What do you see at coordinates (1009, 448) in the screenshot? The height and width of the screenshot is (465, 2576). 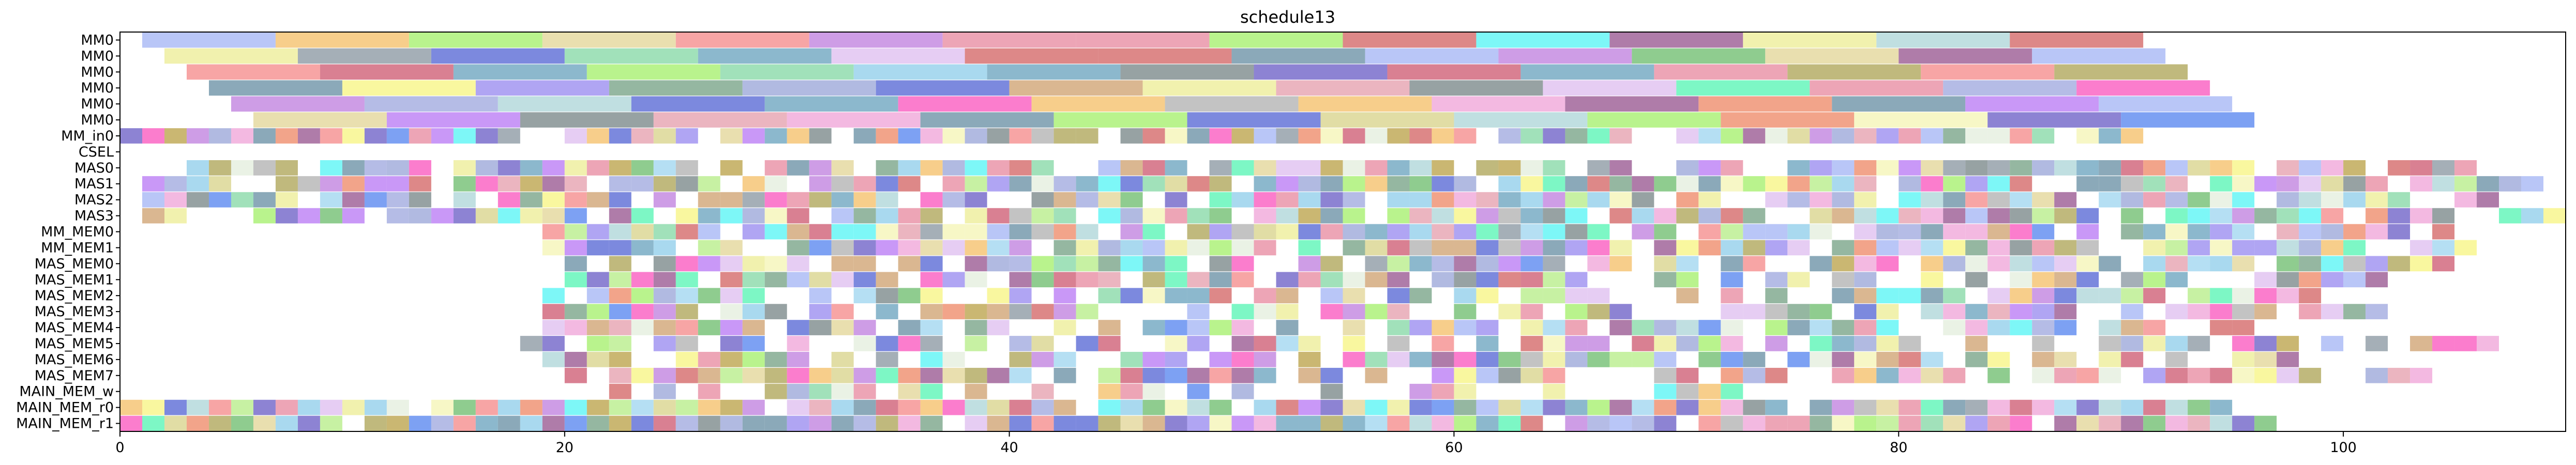 I see `x-tick-label: 40` at bounding box center [1009, 448].